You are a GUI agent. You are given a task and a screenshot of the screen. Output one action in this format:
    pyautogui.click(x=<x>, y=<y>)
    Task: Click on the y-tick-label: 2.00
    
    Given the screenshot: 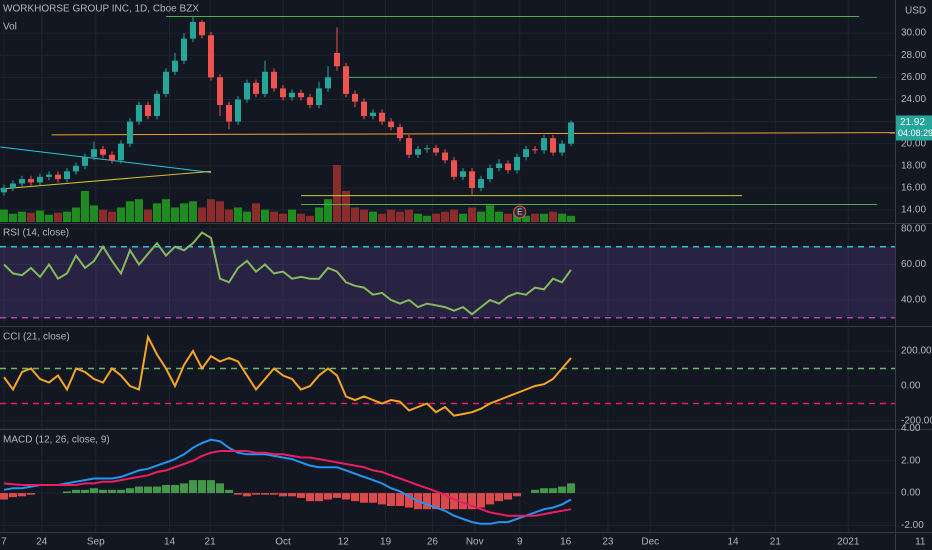 What is the action you would take?
    pyautogui.click(x=911, y=460)
    